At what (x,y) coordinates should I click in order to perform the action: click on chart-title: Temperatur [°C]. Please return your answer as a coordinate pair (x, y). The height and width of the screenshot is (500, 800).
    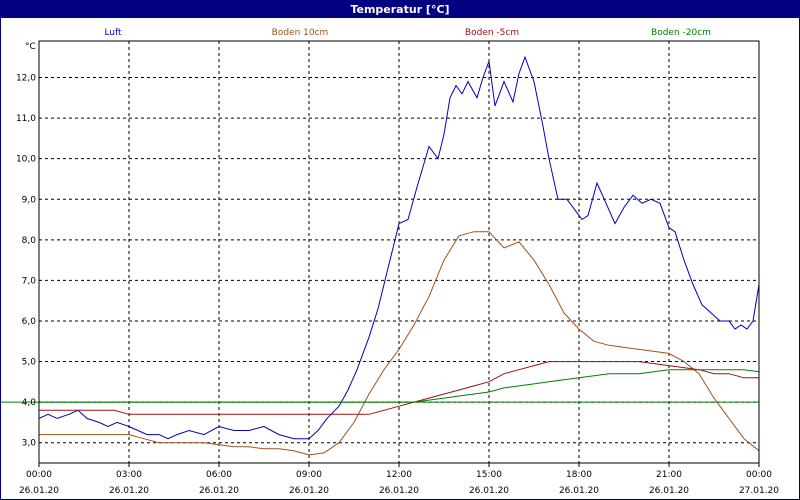
    Looking at the image, I should click on (400, 9).